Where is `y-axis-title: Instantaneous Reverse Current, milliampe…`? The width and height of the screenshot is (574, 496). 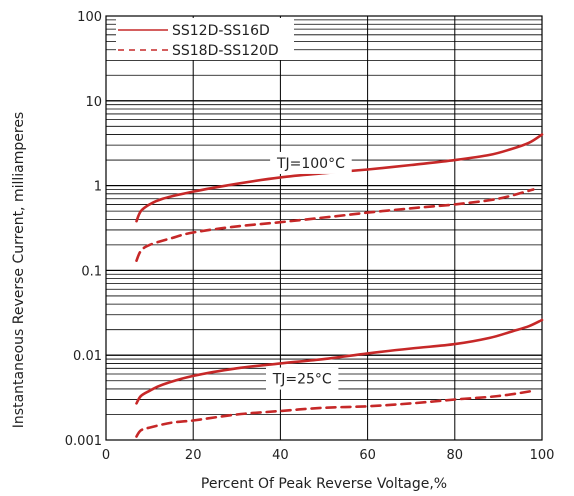
y-axis-title: Instantaneous Reverse Current, milliampe… is located at coordinates (19, 270).